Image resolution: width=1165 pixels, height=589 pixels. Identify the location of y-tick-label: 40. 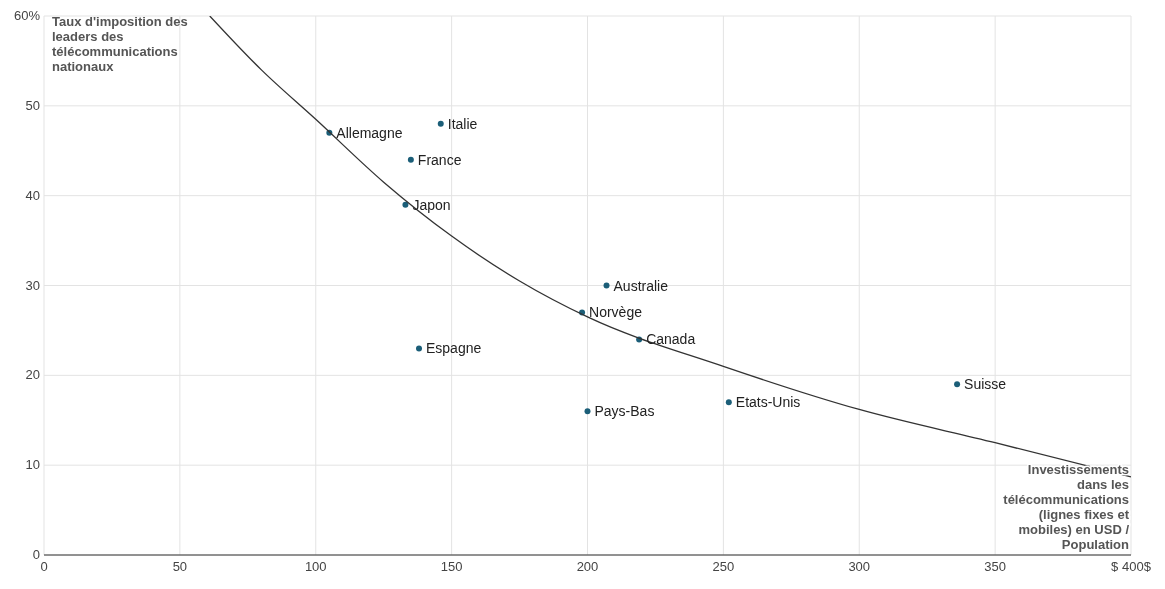
(32, 195).